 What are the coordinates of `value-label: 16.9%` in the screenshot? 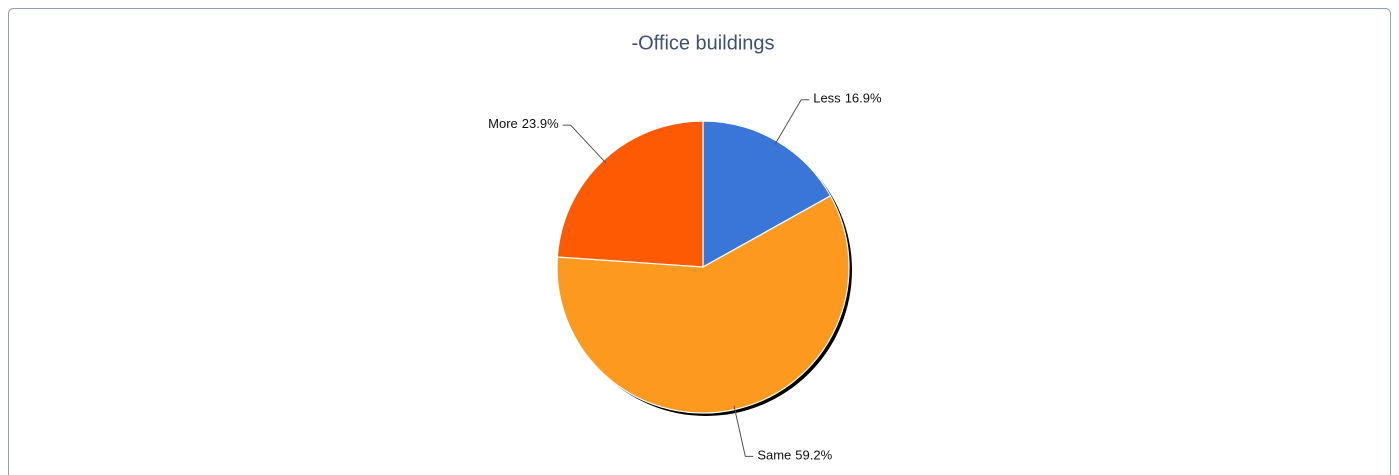 It's located at (863, 98).